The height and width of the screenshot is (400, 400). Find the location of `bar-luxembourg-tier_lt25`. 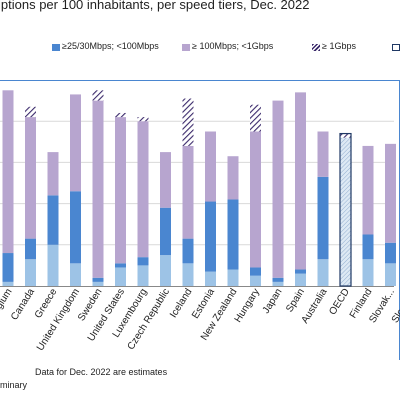

bar-luxembourg-tier_lt25 is located at coordinates (143, 275).